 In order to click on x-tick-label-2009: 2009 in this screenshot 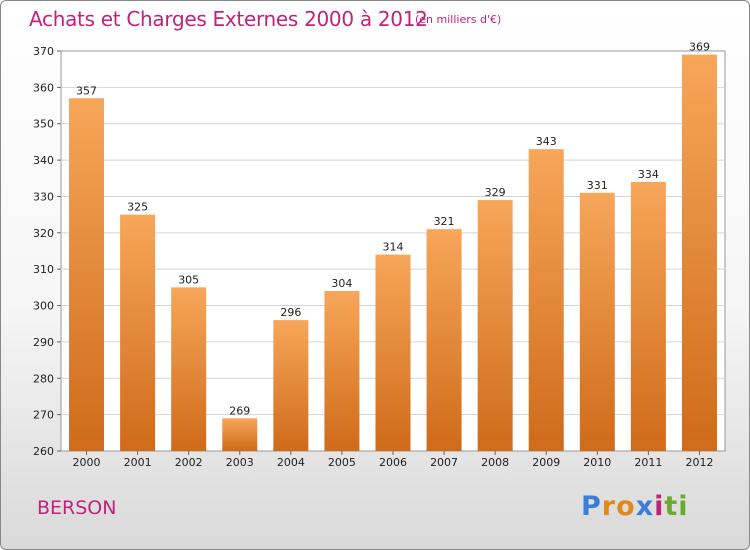, I will do `click(546, 462)`.